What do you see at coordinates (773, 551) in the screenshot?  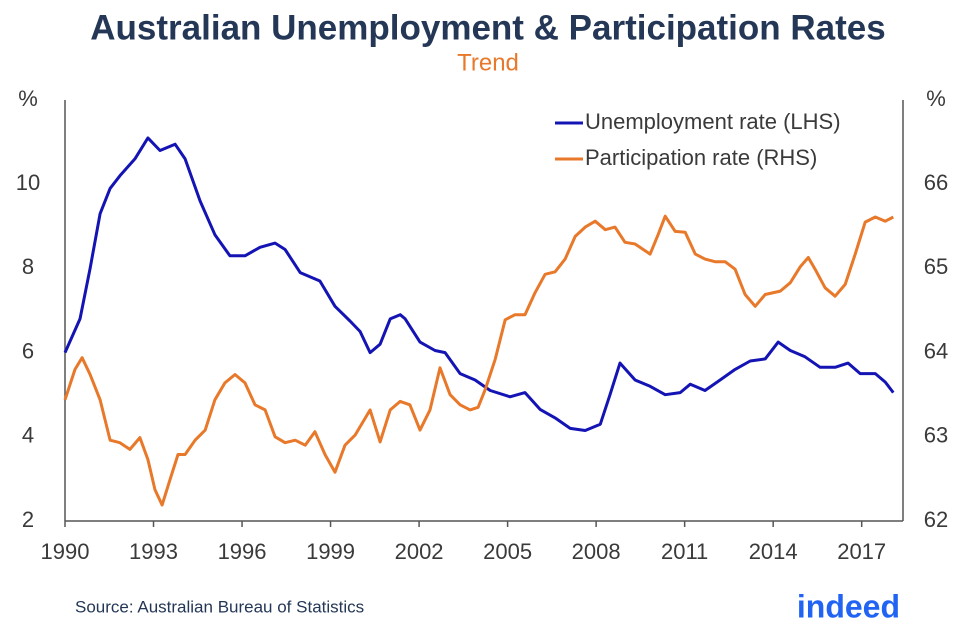 I see `x-tick-label: 2014` at bounding box center [773, 551].